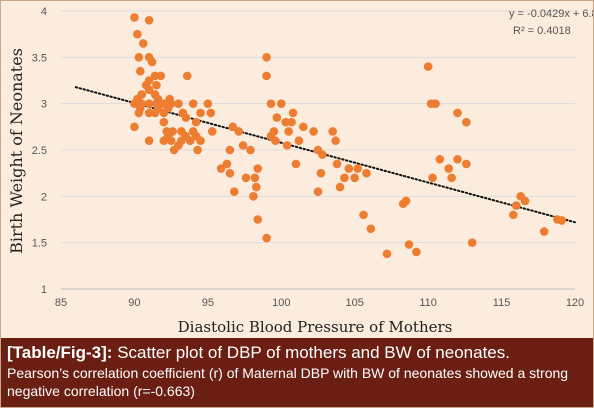 This screenshot has height=408, width=594. I want to click on x-tick-label: 90, so click(134, 303).